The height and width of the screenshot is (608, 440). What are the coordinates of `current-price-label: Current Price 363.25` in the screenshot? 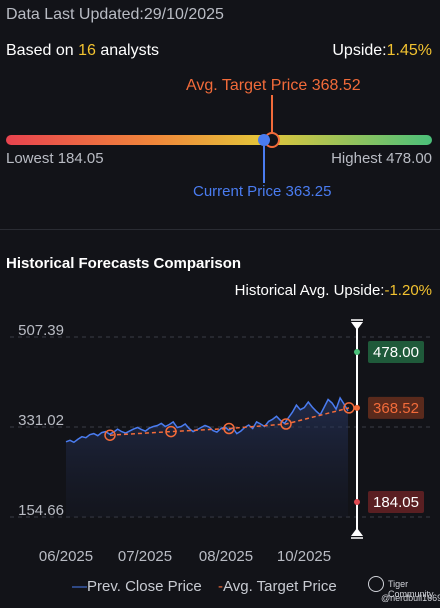 It's located at (262, 191).